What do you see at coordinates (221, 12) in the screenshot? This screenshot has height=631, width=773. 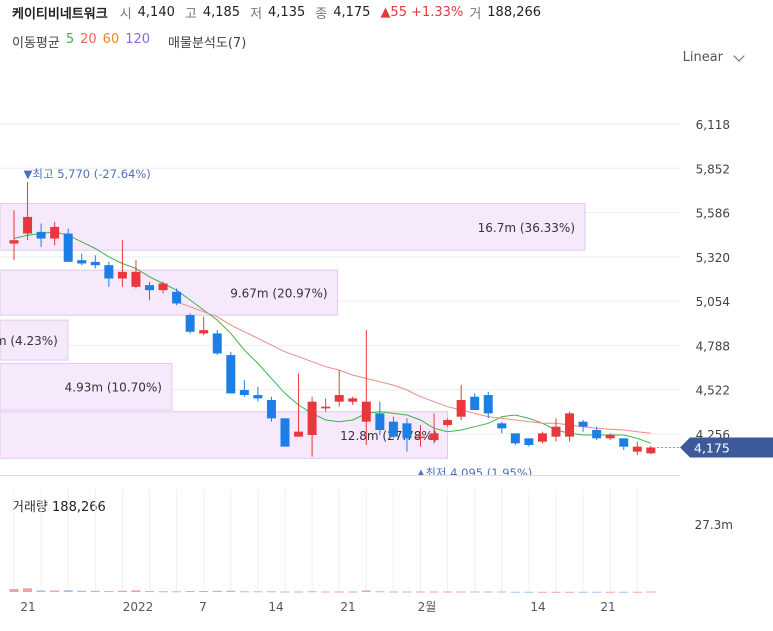 I see `high-value: 4,185` at bounding box center [221, 12].